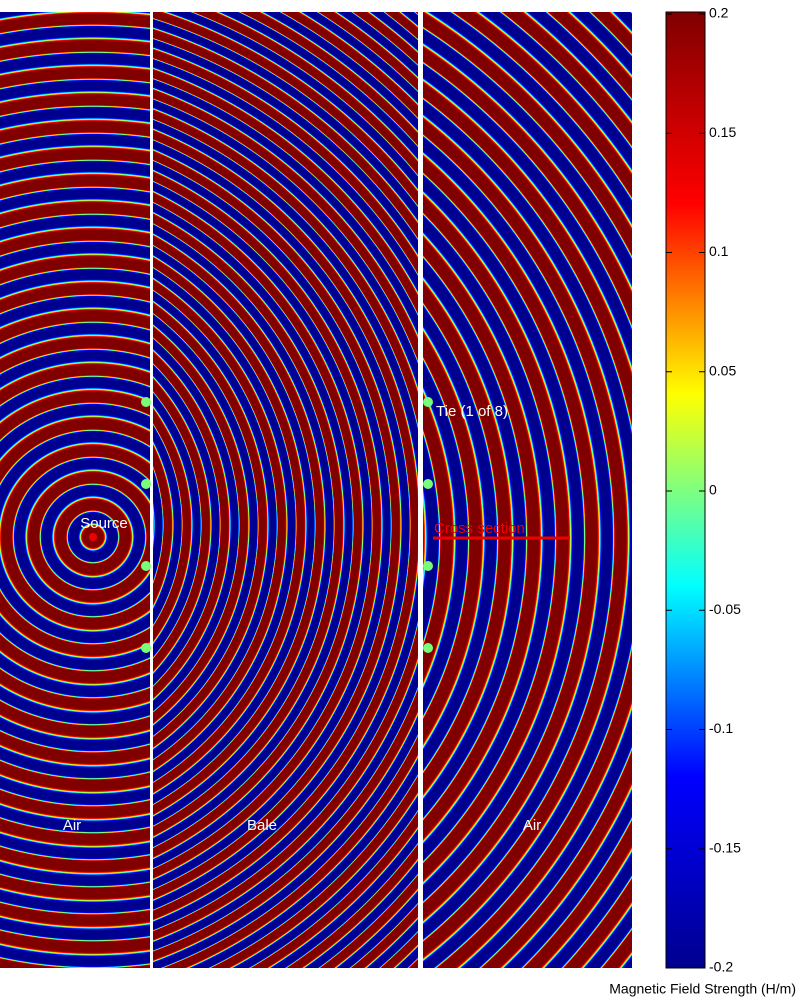 Image resolution: width=800 pixels, height=1000 pixels. I want to click on colorbar-label: Magnetic Field Strength (H/m), so click(702, 989).